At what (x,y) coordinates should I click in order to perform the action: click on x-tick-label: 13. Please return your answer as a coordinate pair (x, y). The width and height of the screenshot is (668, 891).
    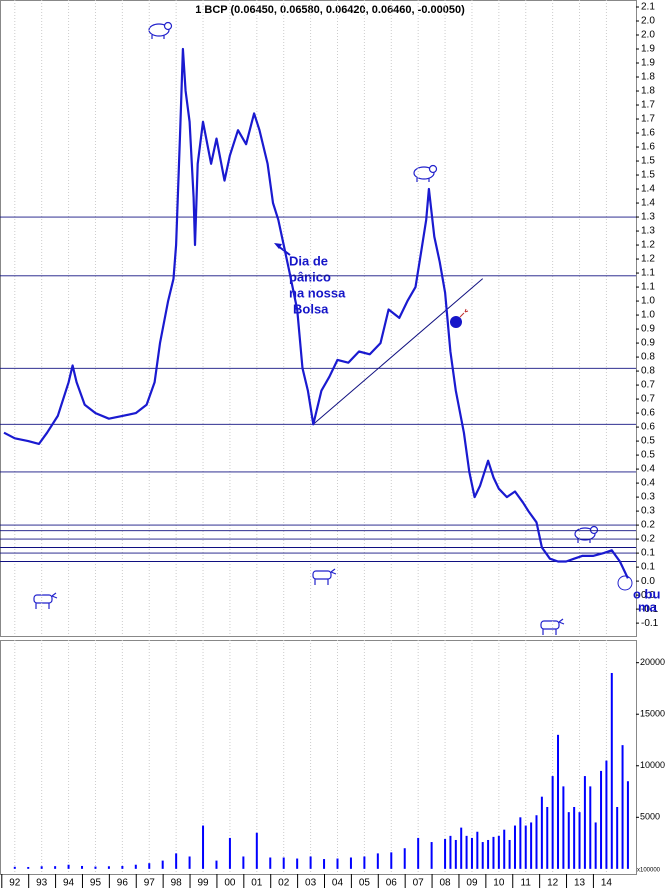
    Looking at the image, I should click on (580, 883).